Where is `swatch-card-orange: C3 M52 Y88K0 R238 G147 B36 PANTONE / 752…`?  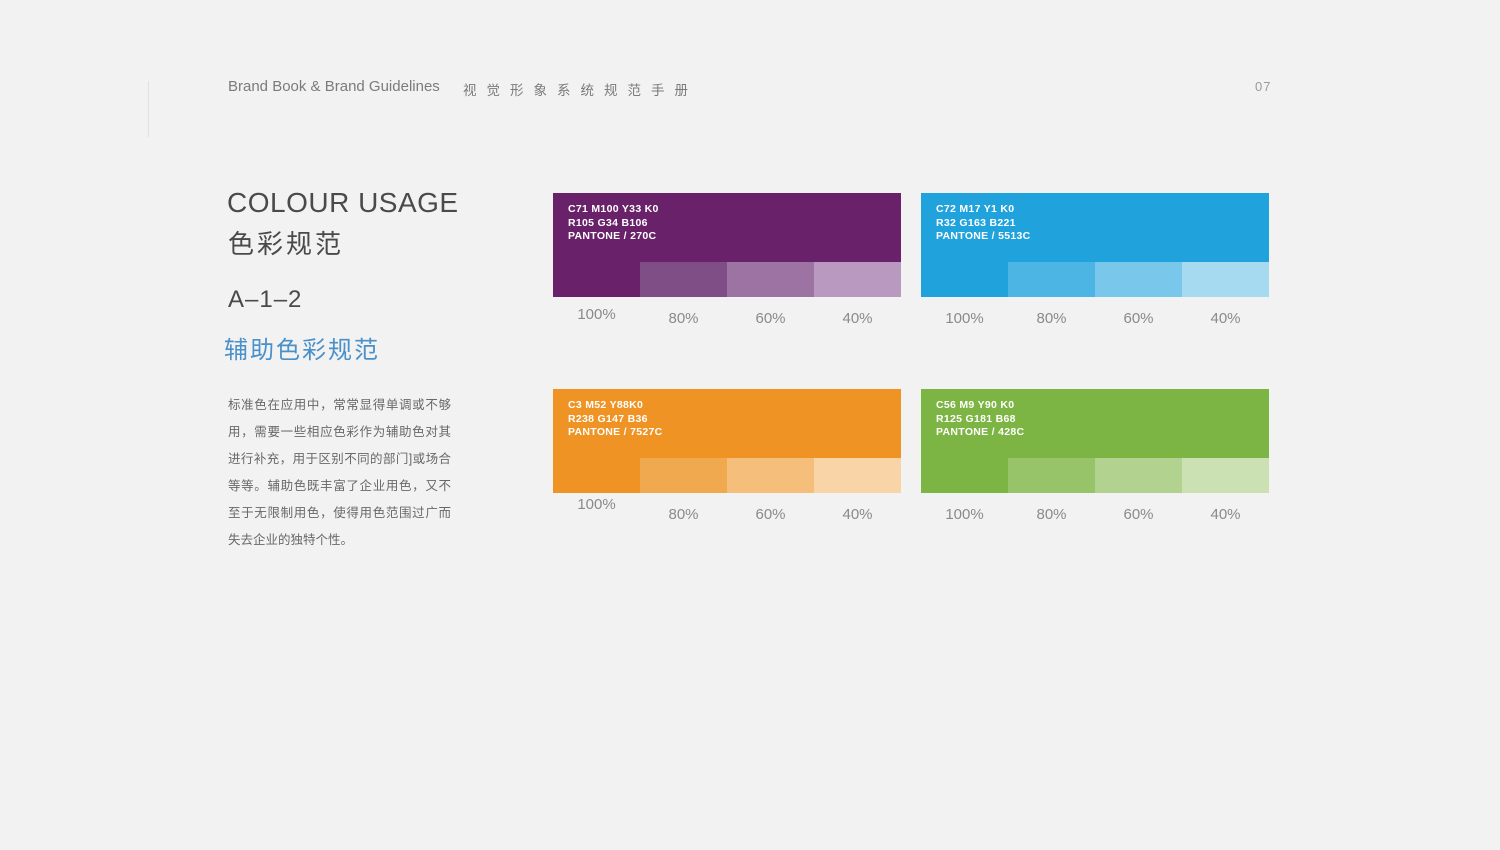 swatch-card-orange: C3 M52 Y88K0 R238 G147 B36 PANTONE / 752… is located at coordinates (727, 456).